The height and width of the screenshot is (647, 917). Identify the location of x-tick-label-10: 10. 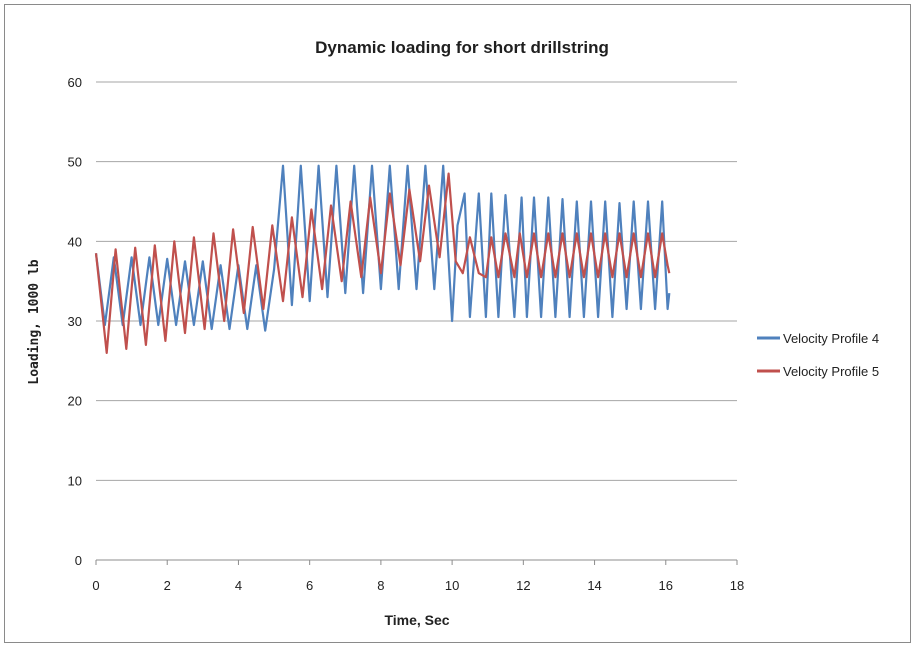
(452, 585).